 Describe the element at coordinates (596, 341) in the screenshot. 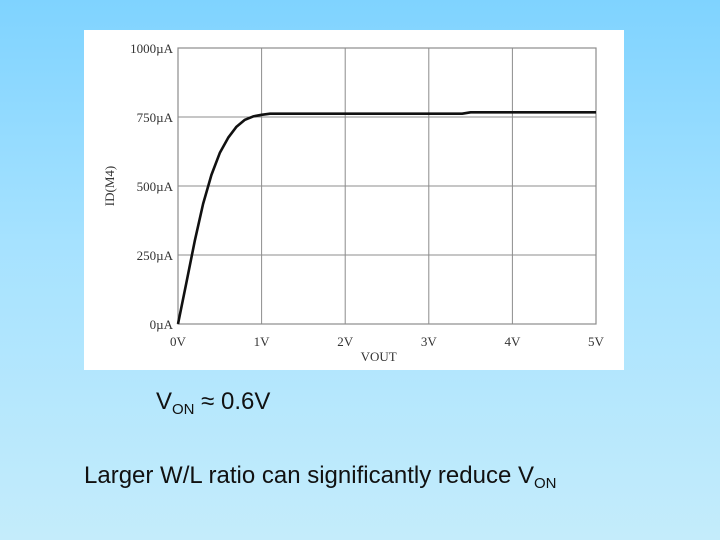

I see `x-tick-label: 5V` at that location.